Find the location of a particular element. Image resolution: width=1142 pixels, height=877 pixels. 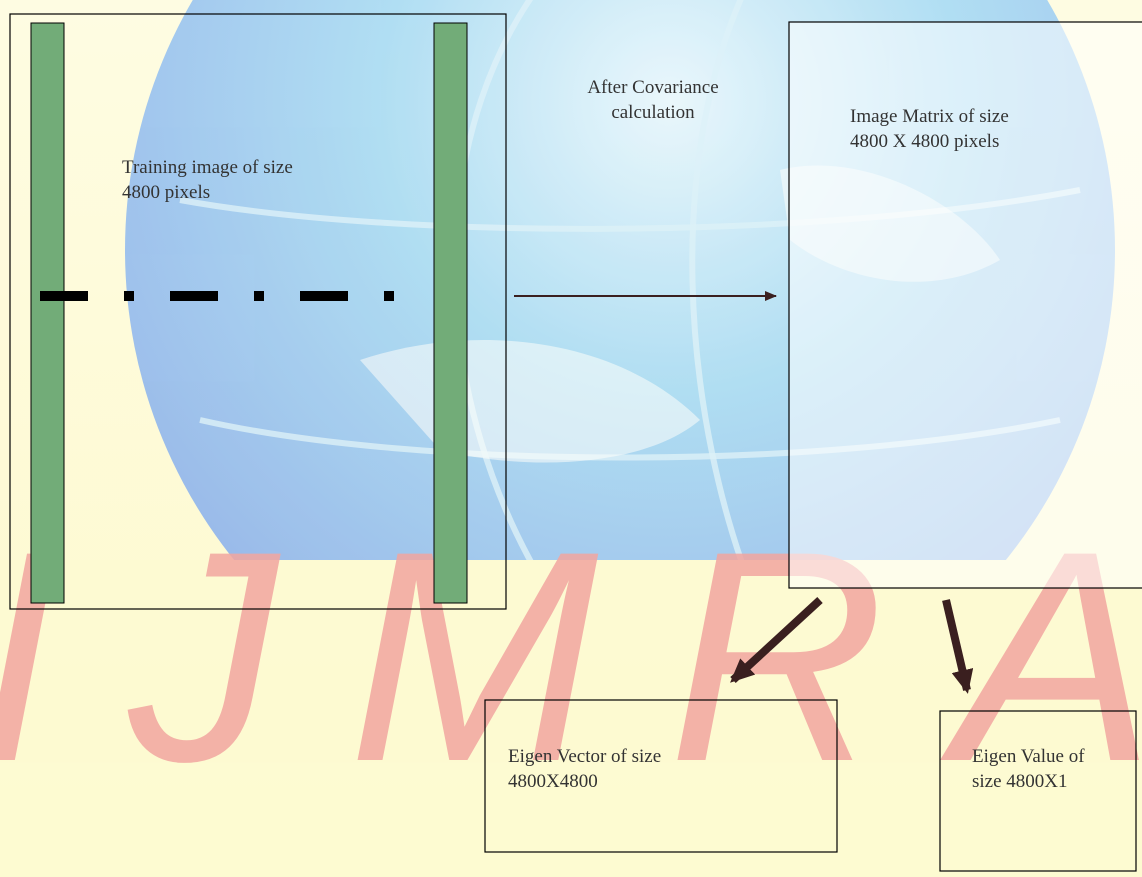

arrow-label: After Covariance calculation is located at coordinates (653, 100).